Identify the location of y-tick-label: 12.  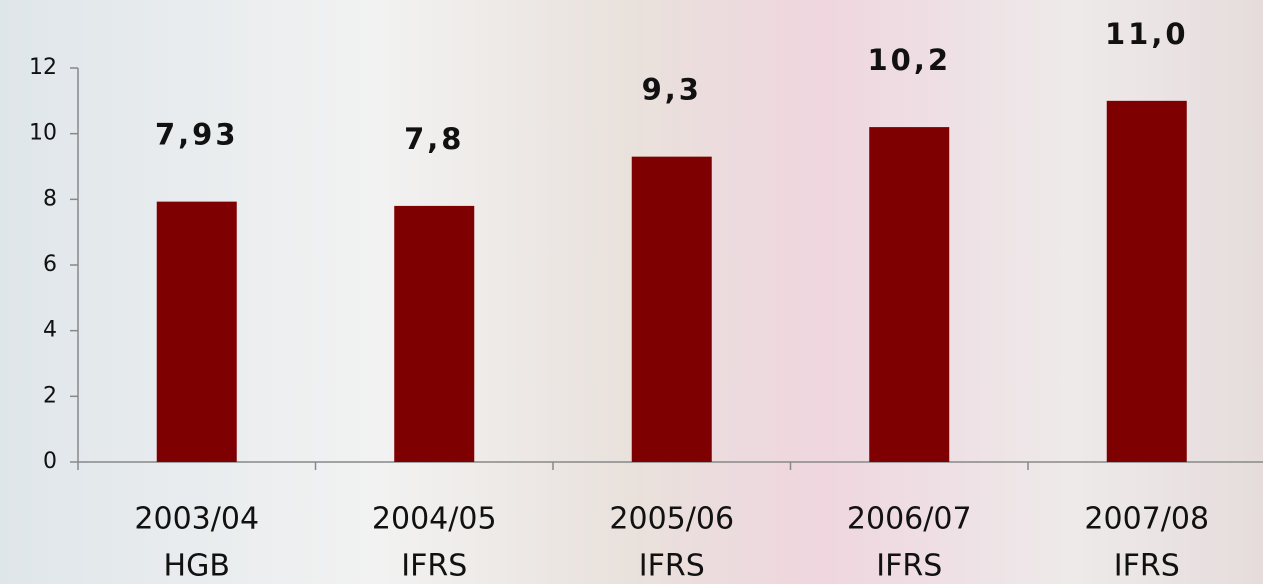
(43, 67).